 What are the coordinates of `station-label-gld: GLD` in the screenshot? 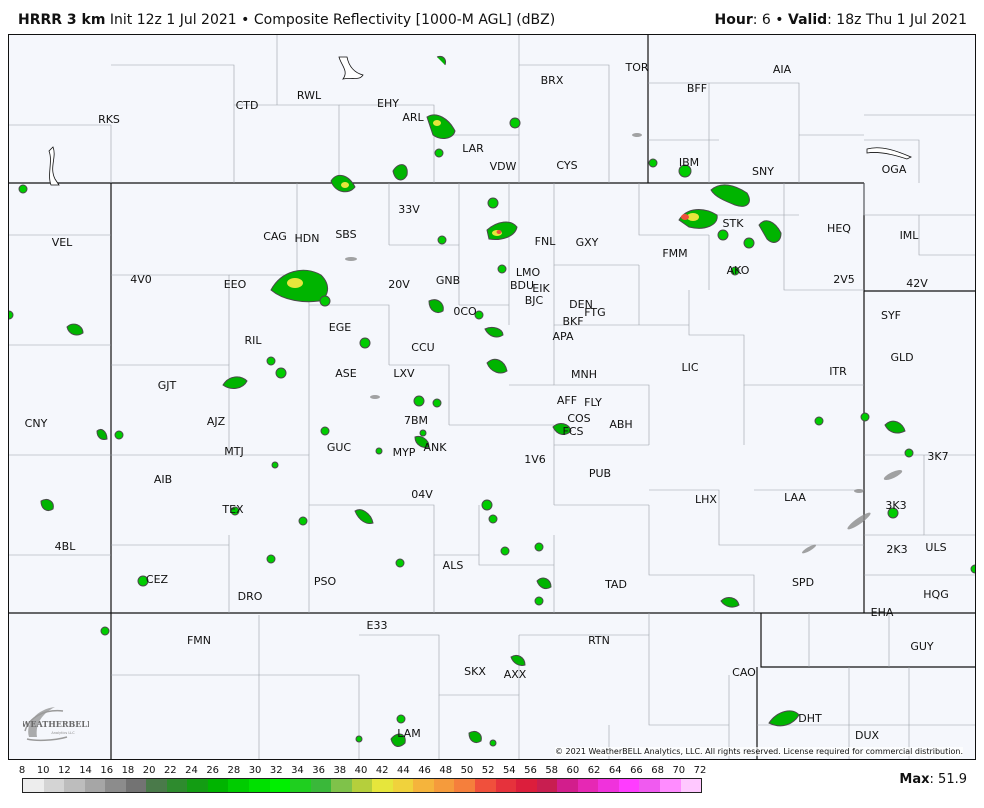 It's located at (901, 357).